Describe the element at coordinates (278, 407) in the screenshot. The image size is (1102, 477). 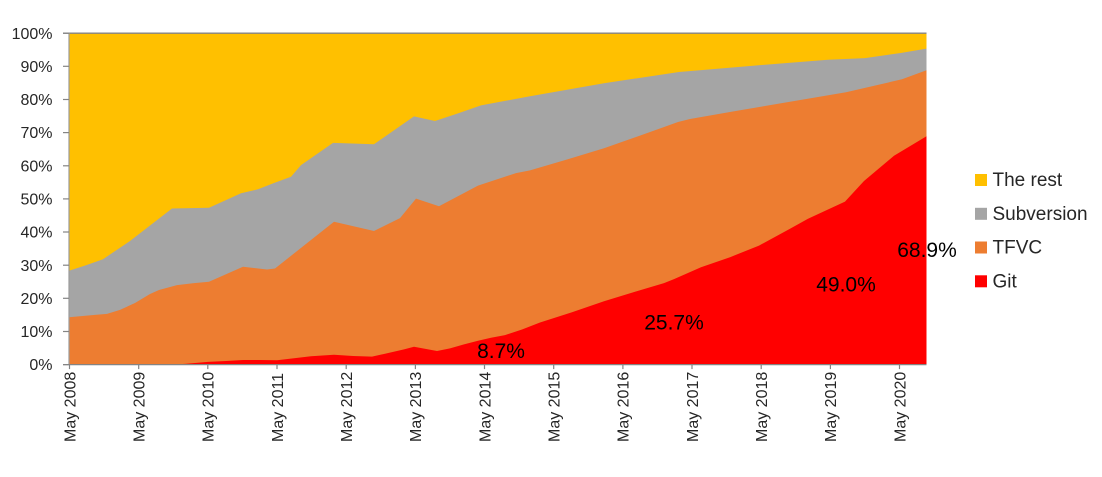
I see `svg-text: May 2011` at that location.